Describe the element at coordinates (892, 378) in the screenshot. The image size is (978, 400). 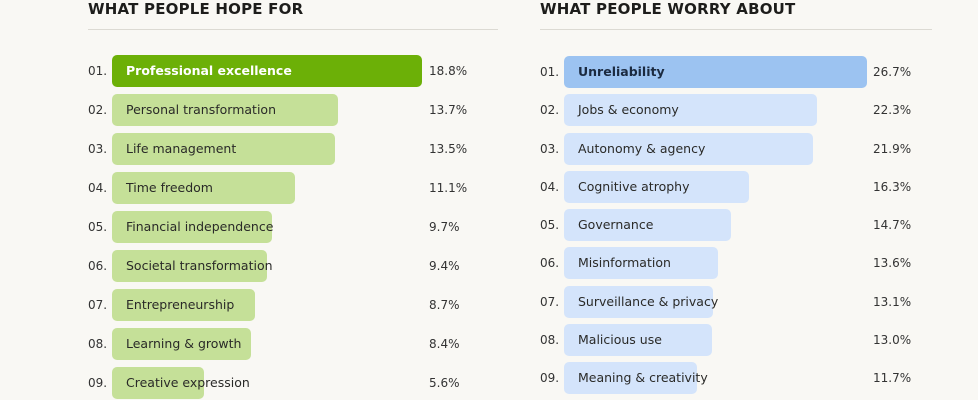
I see `worries-value-label: 11.7%` at that location.